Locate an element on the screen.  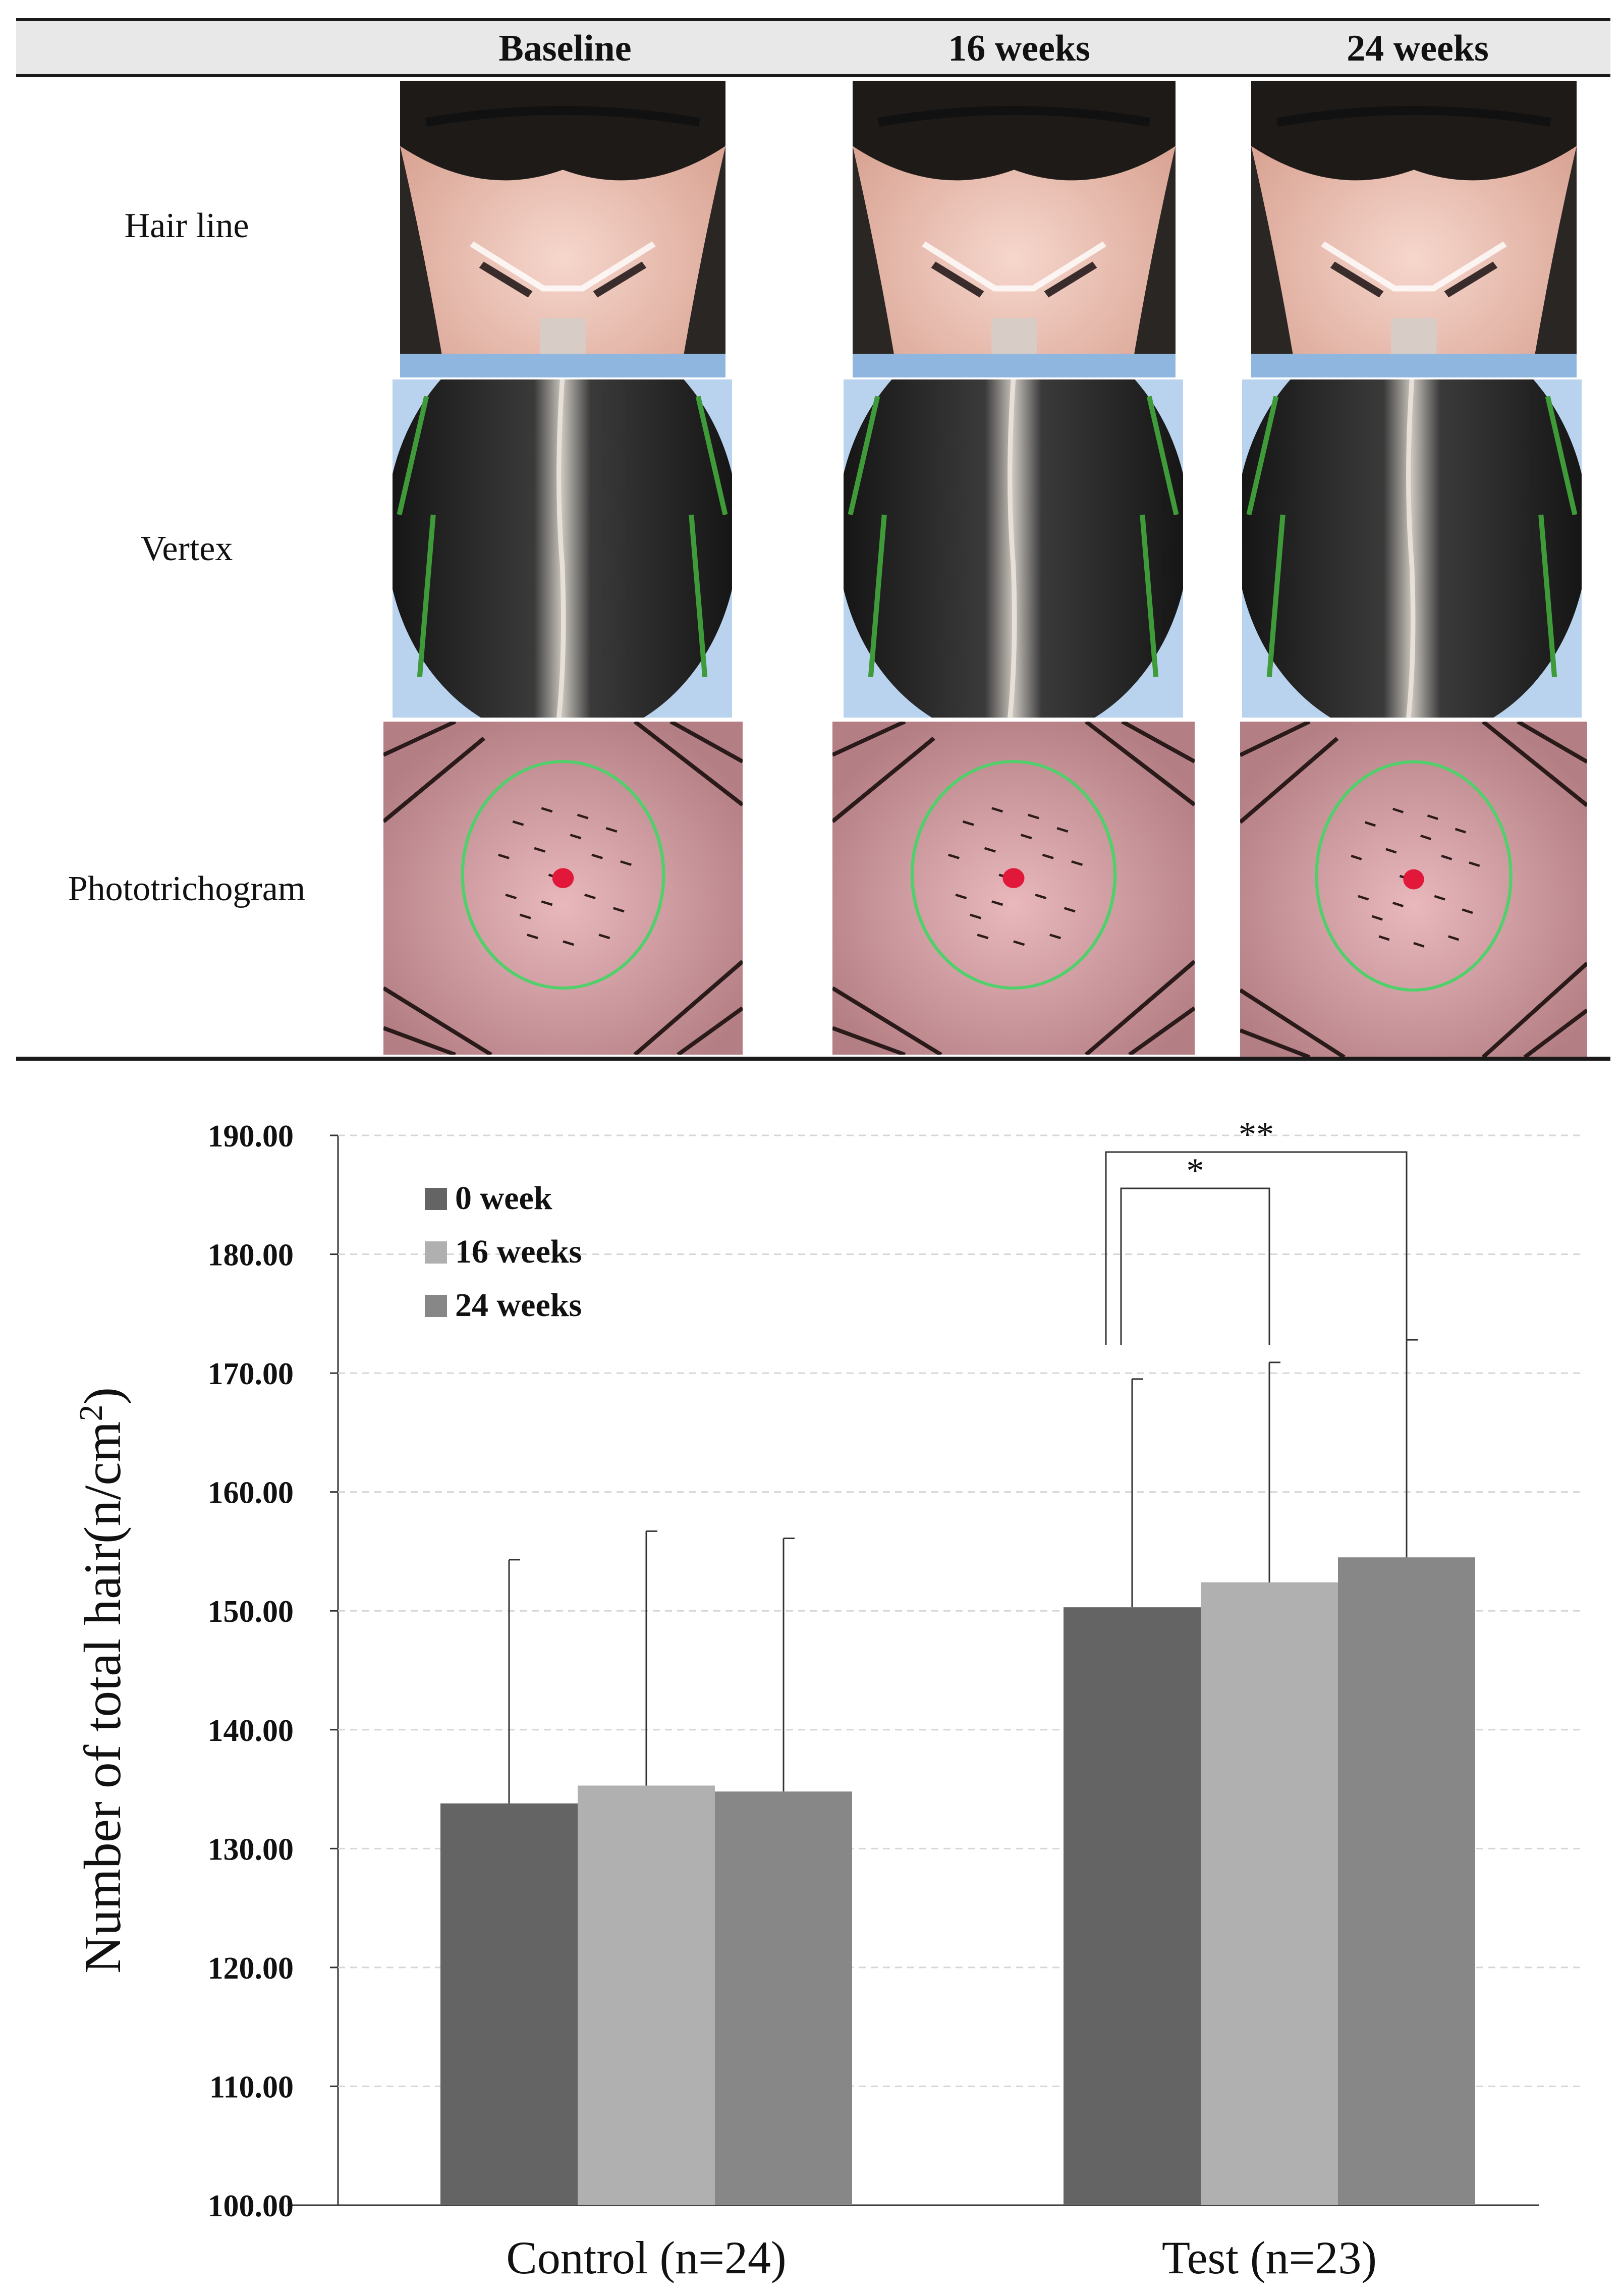
table-header-band is located at coordinates (813, 47).